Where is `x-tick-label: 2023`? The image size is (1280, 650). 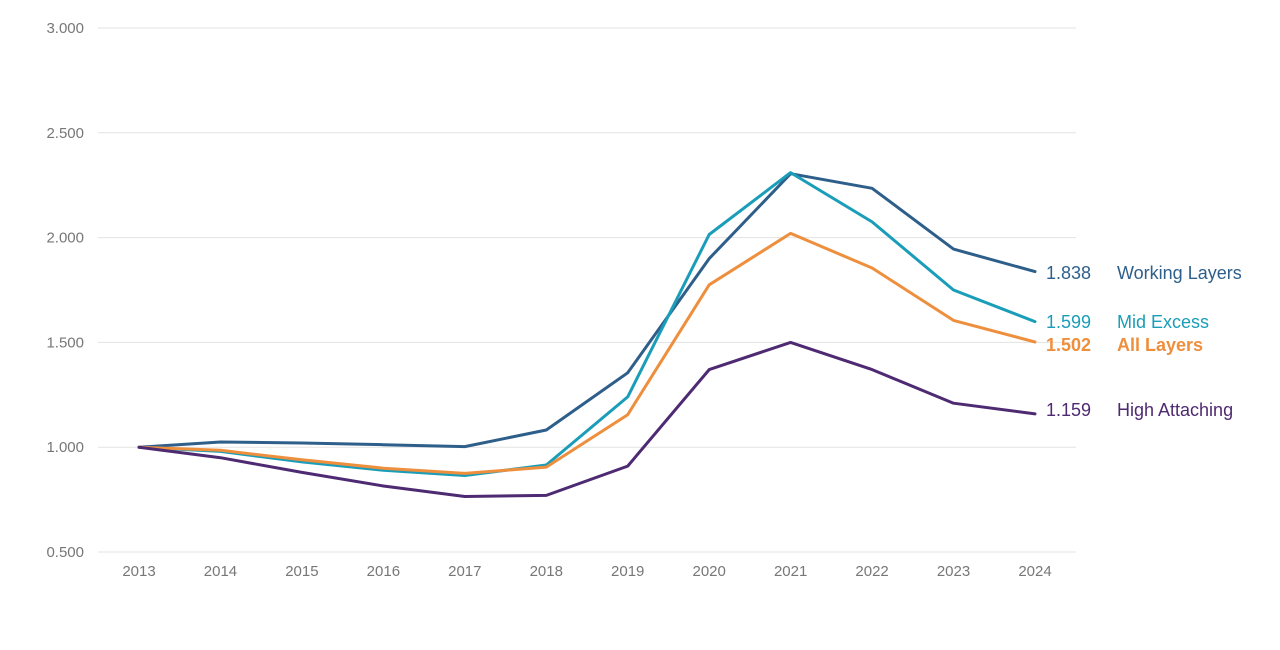
x-tick-label: 2023 is located at coordinates (953, 571).